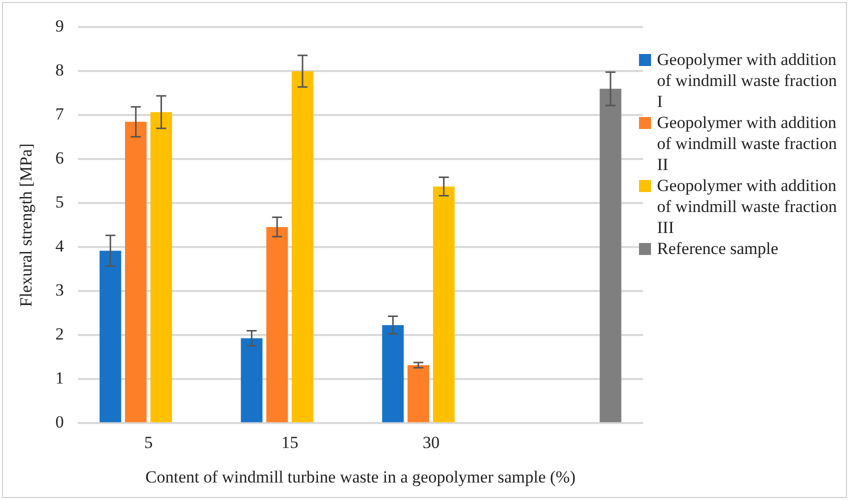 The width and height of the screenshot is (849, 500). I want to click on y-tick-label: 7, so click(59, 114).